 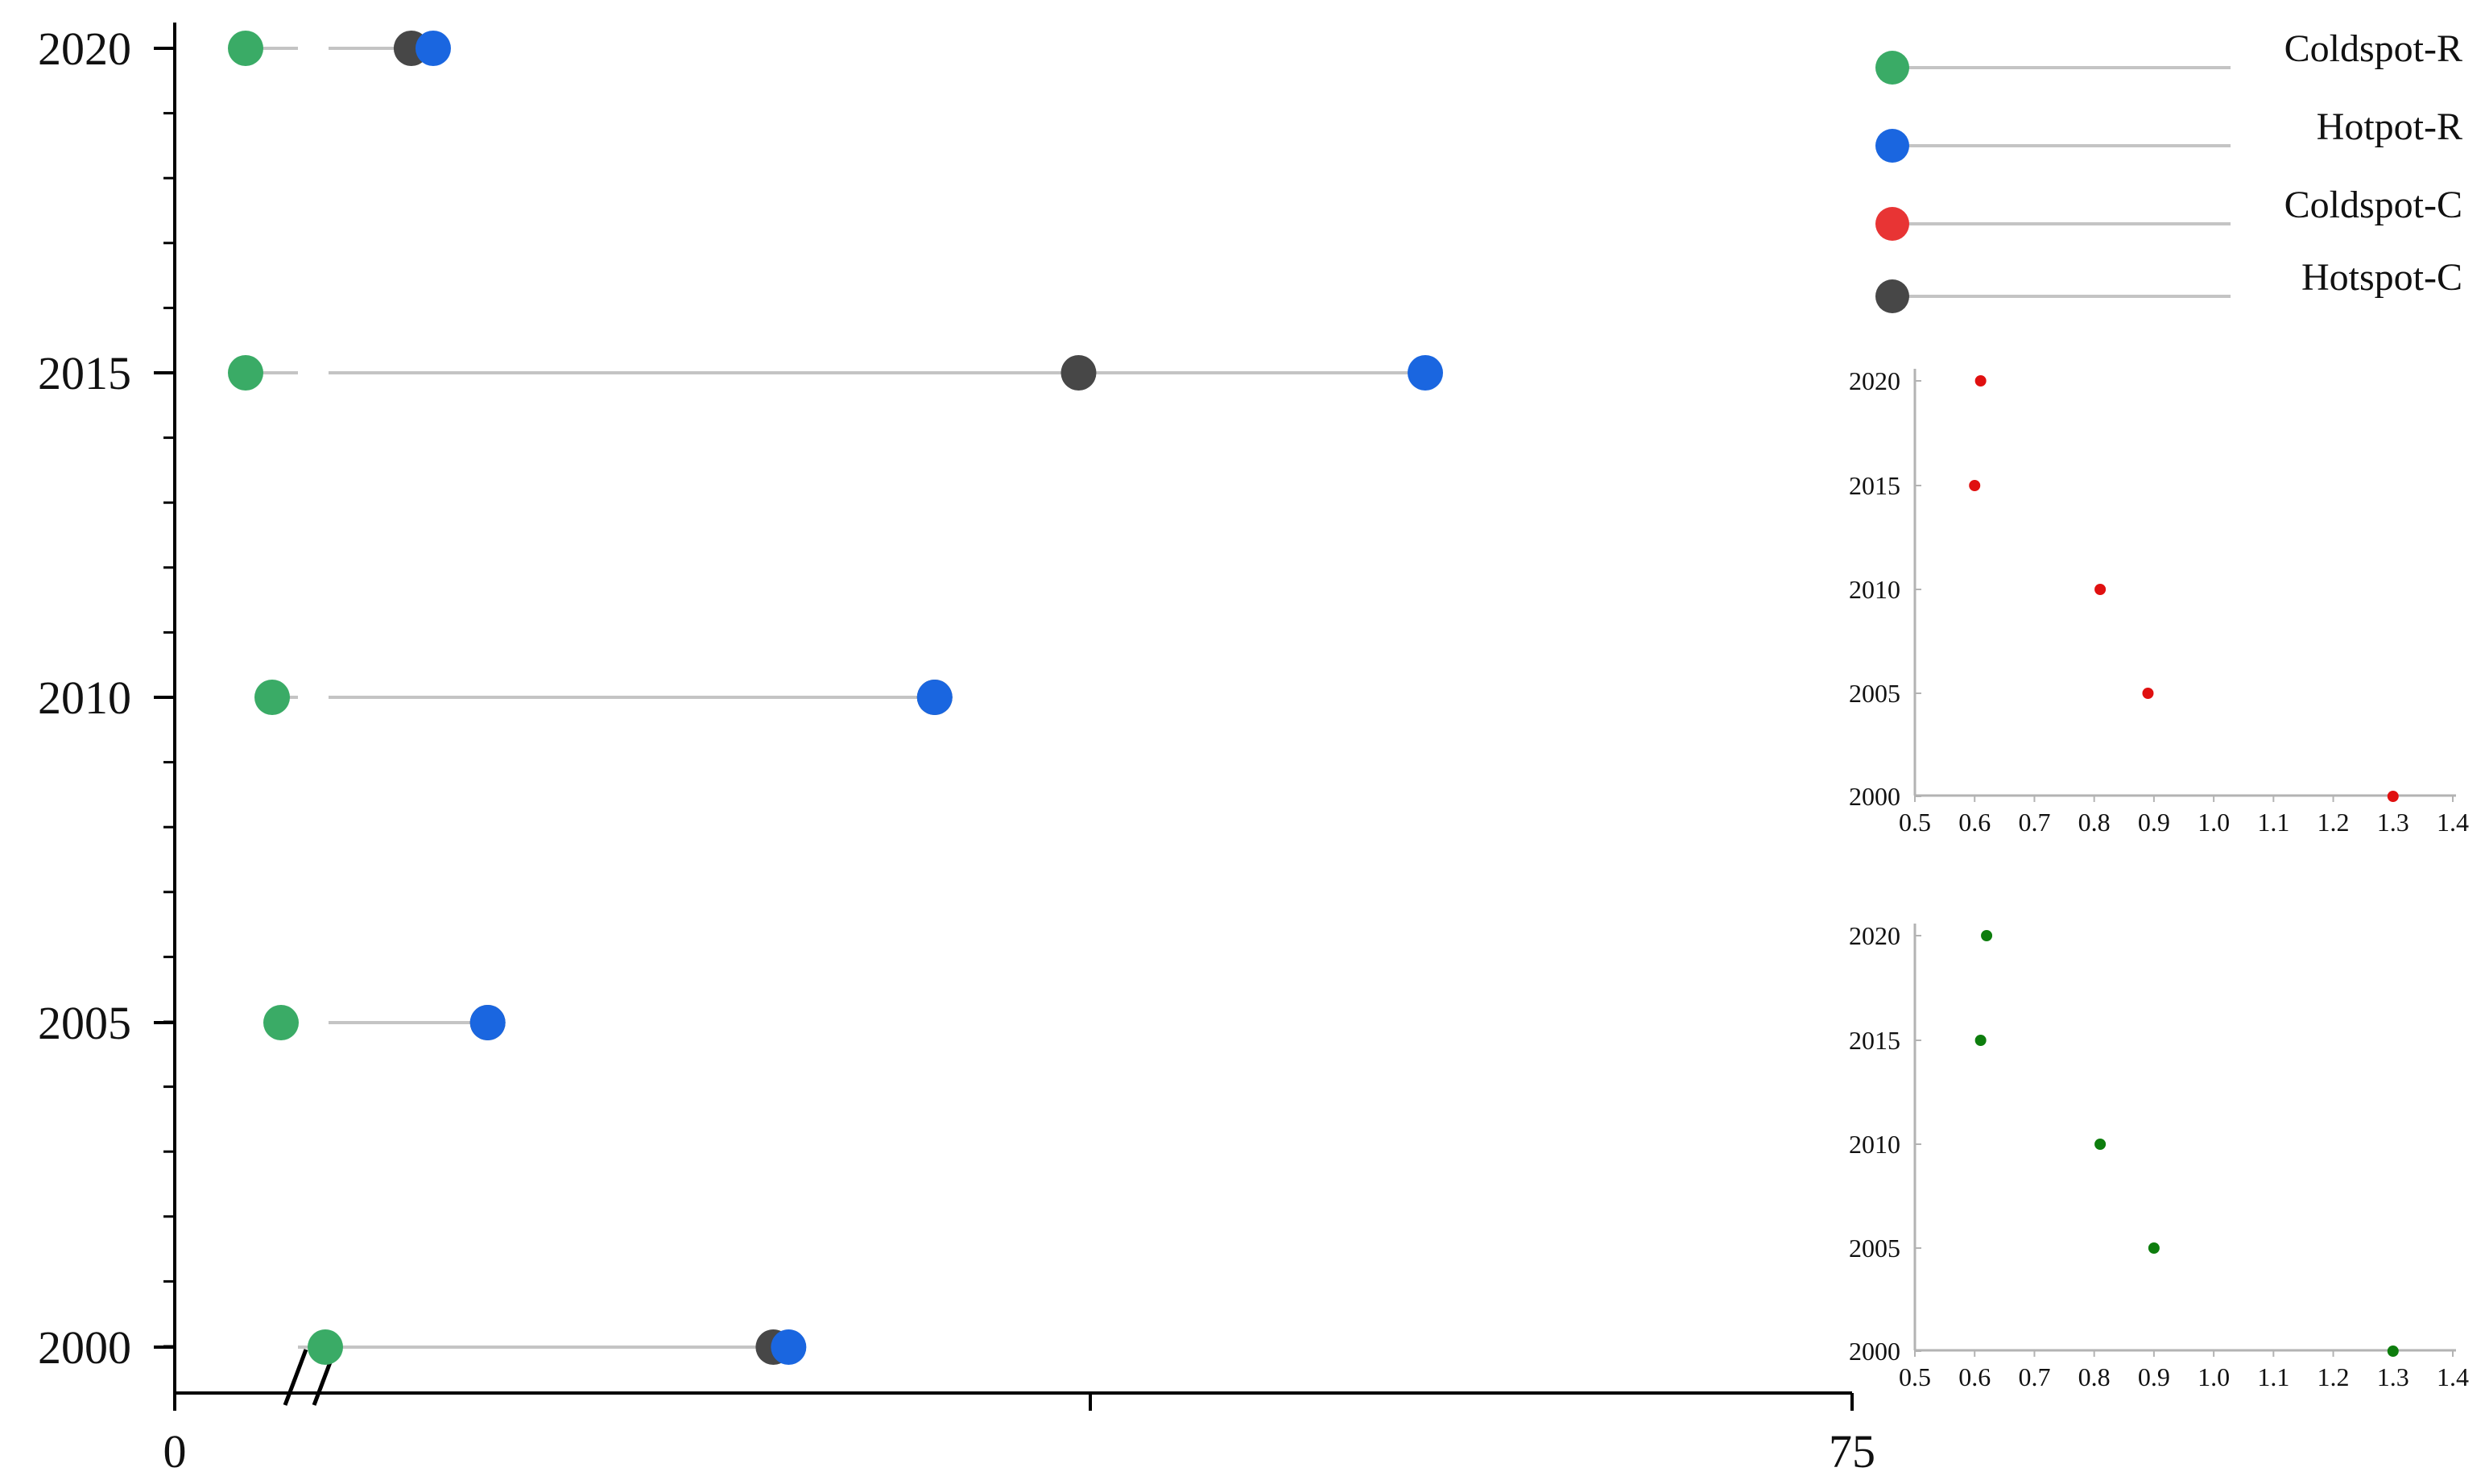 I want to click on y-tick-label: 2010, so click(x=84, y=698).